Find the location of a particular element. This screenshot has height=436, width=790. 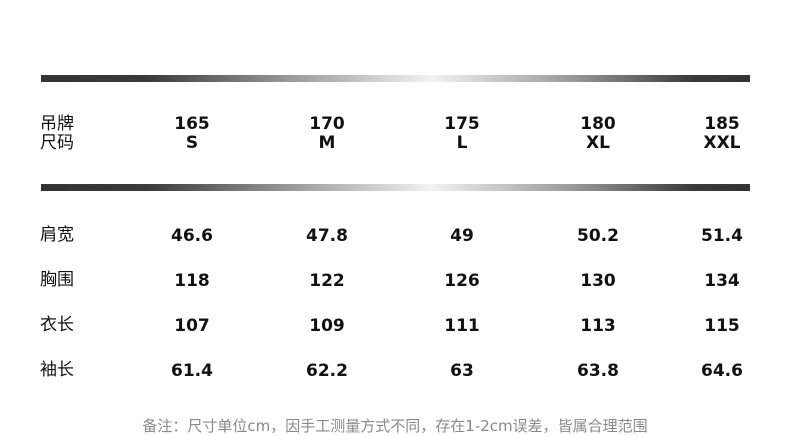

measurement-cell: 64.6 is located at coordinates (722, 371).